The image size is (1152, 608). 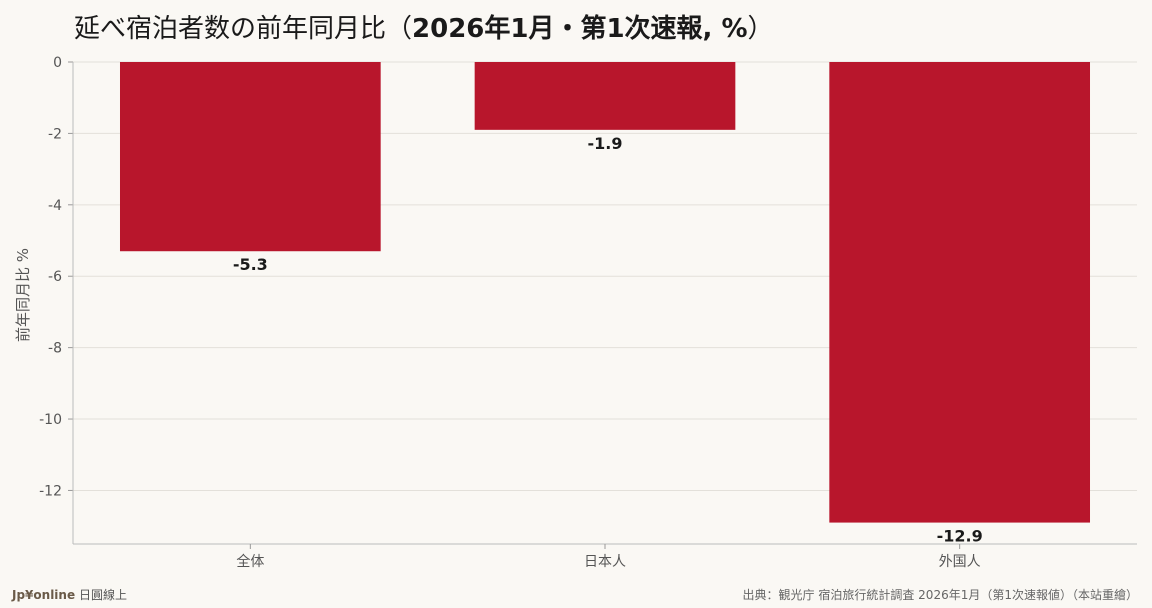 I want to click on y-tick-label: -4, so click(x=55, y=206).